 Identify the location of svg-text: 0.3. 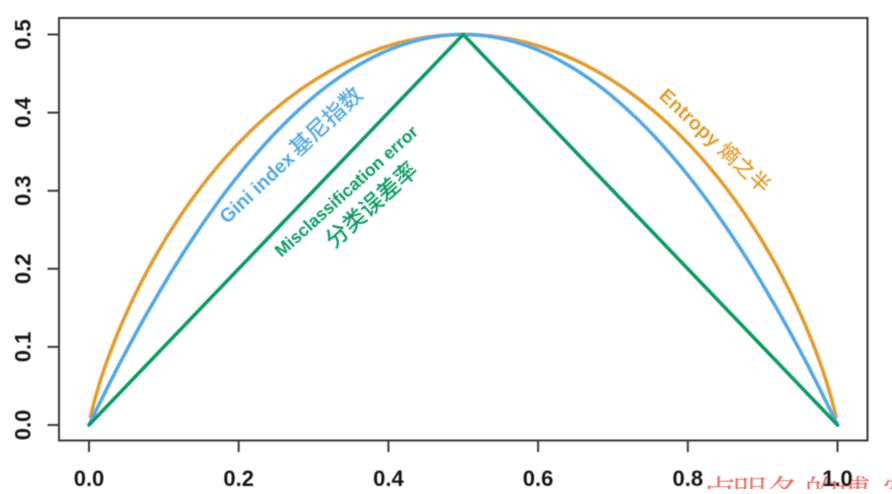
(23, 190).